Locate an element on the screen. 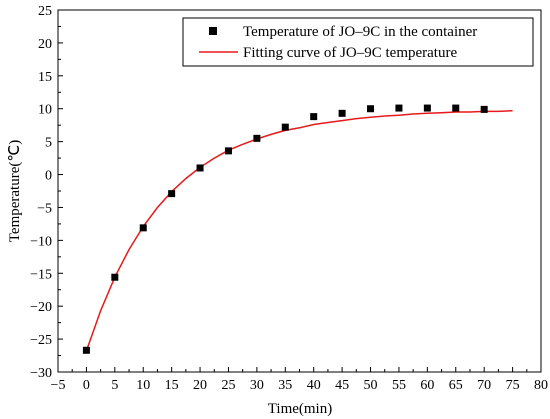 Image resolution: width=550 pixels, height=419 pixels. x-tick-label: 40 is located at coordinates (314, 385).